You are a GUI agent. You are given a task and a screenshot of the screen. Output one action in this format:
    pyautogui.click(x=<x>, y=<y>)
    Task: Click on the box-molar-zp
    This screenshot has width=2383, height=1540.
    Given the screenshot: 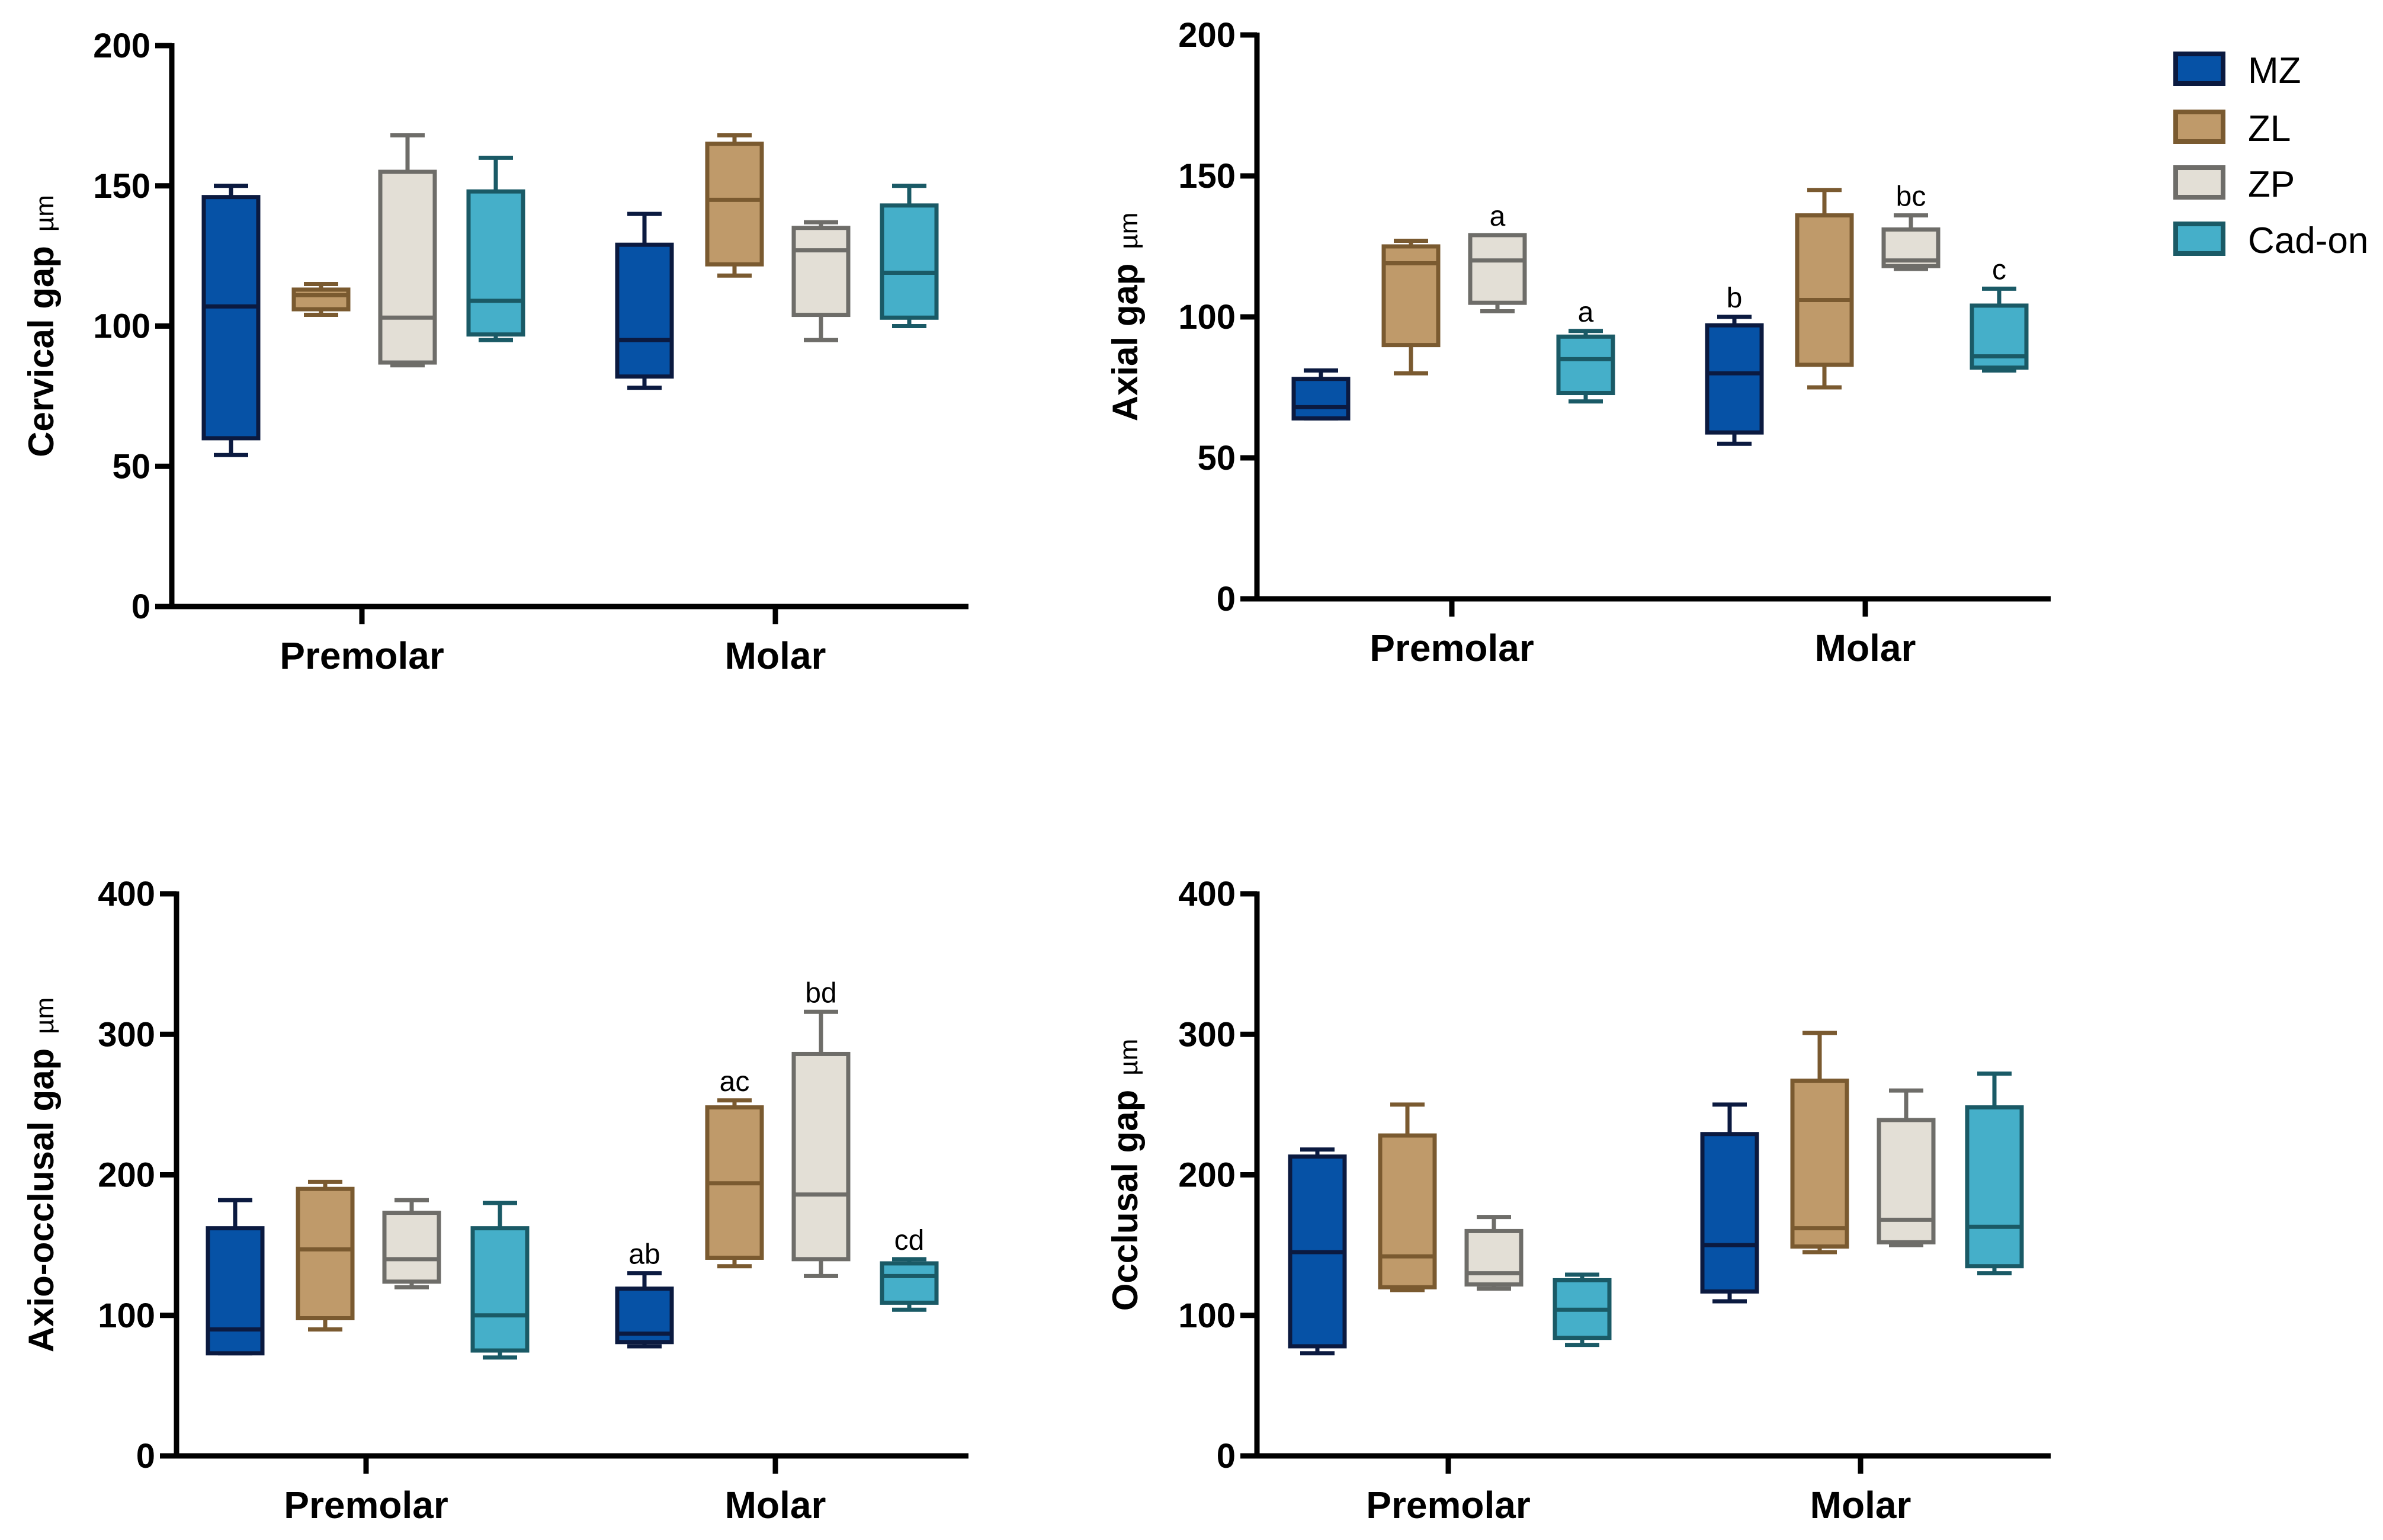 What is the action you would take?
    pyautogui.click(x=1906, y=1167)
    